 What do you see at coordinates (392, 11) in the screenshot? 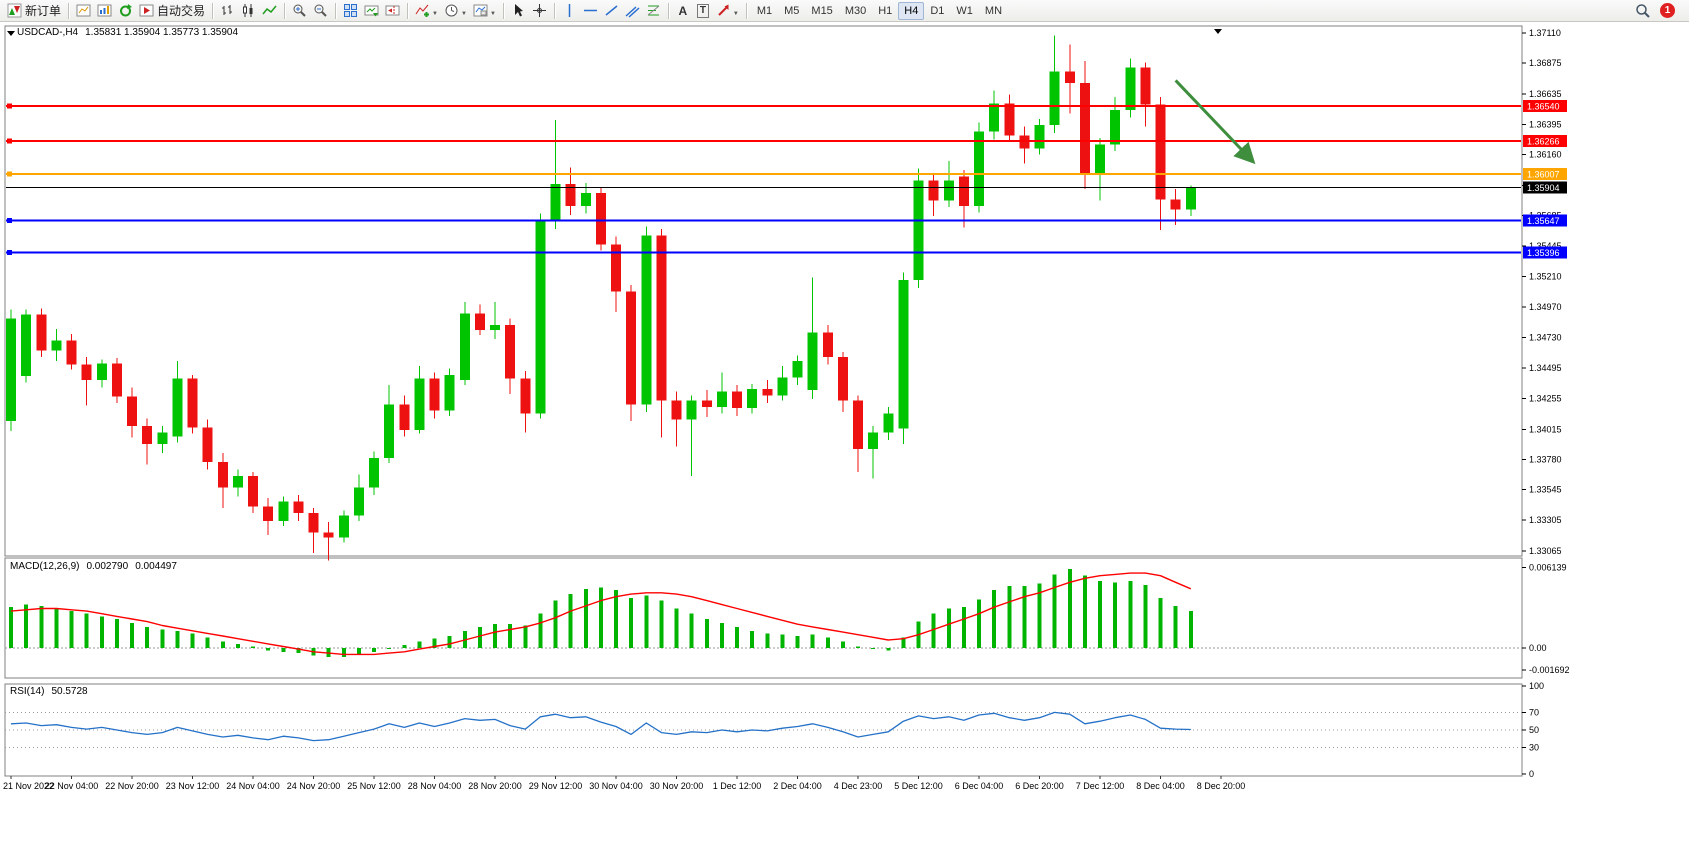
I see `chart-shift-button` at bounding box center [392, 11].